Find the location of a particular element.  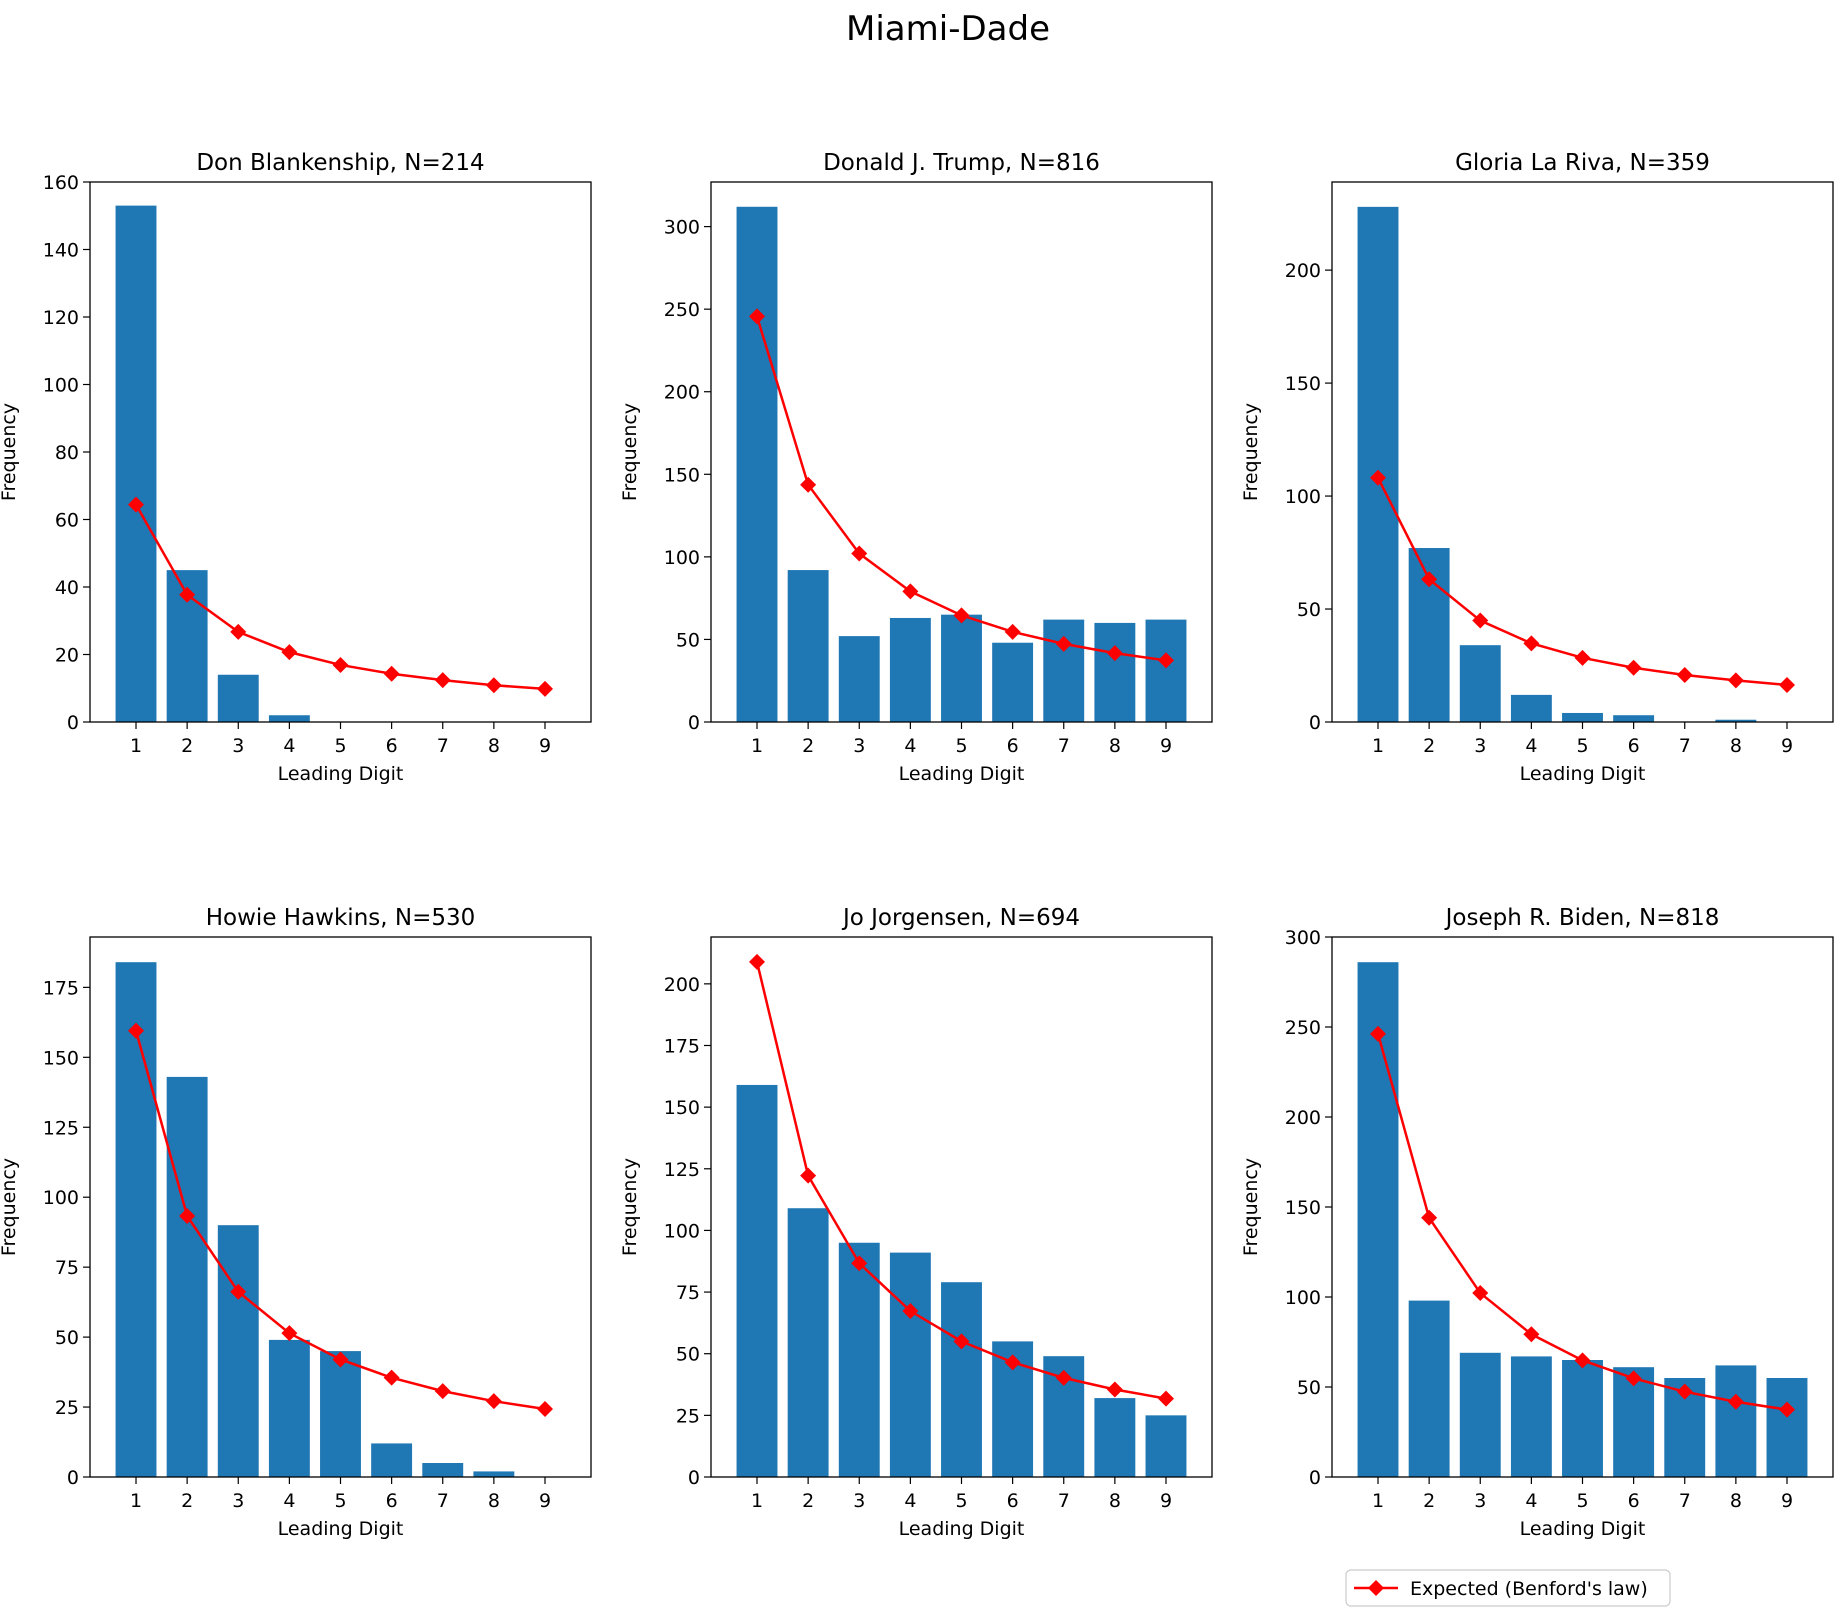

y-tick-label: 60 is located at coordinates (67, 521).